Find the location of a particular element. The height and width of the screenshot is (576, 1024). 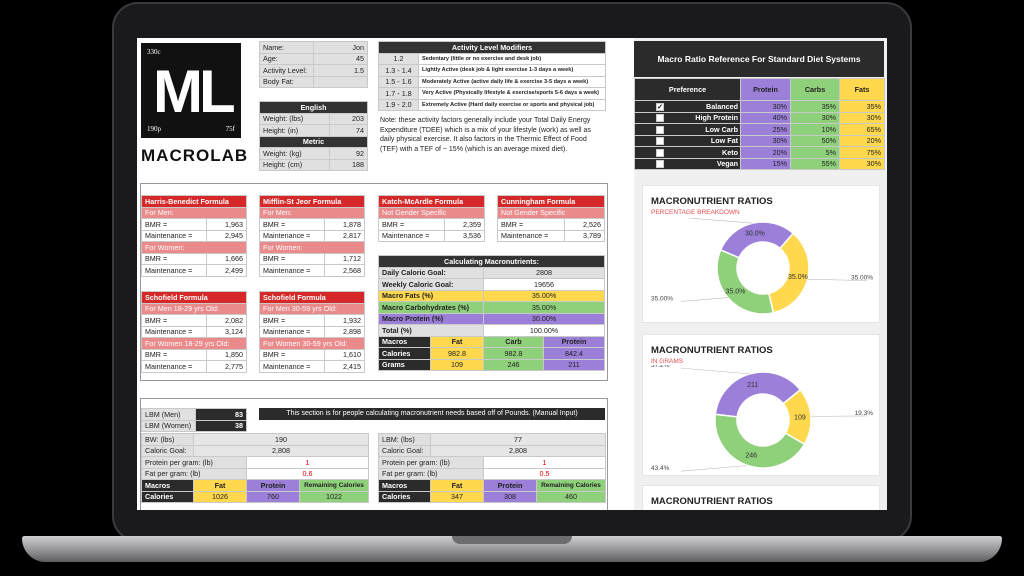

preference-checkbox: ✓ is located at coordinates (660, 106).